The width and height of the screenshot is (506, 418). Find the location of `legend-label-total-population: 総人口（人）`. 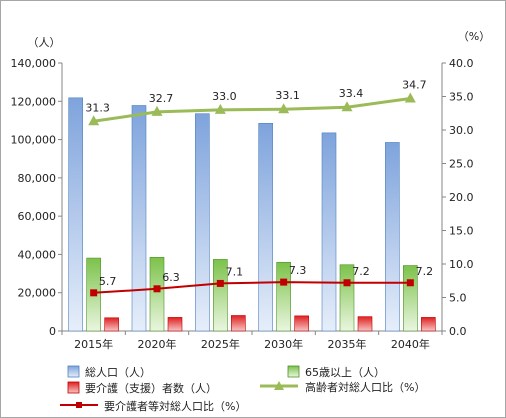

legend-label-total-population: 総人口（人） is located at coordinates (118, 372).